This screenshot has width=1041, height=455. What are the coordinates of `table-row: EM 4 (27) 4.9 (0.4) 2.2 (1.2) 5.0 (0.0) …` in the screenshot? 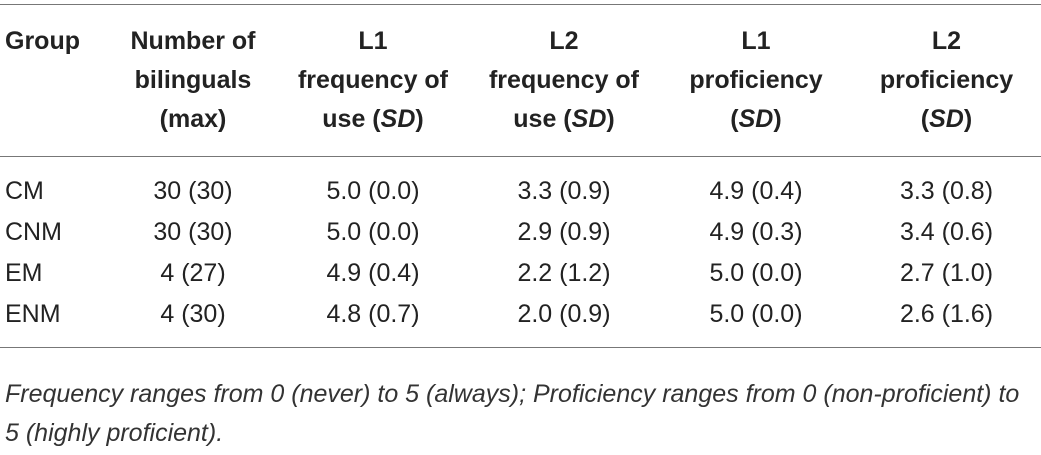 It's located at (520, 273).